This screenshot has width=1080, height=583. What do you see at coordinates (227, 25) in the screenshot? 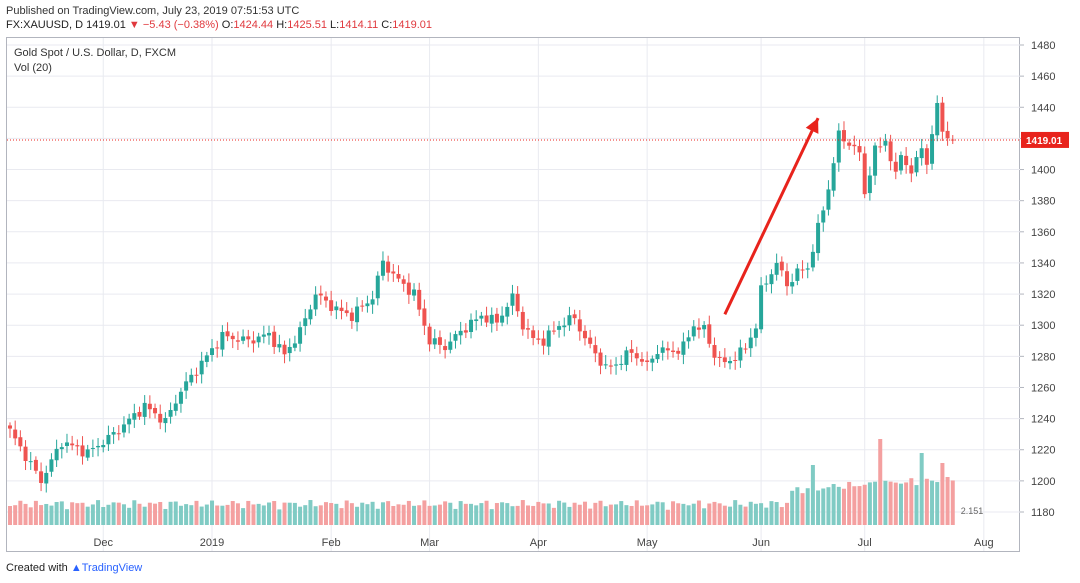
I see `open-label: O:` at bounding box center [227, 25].